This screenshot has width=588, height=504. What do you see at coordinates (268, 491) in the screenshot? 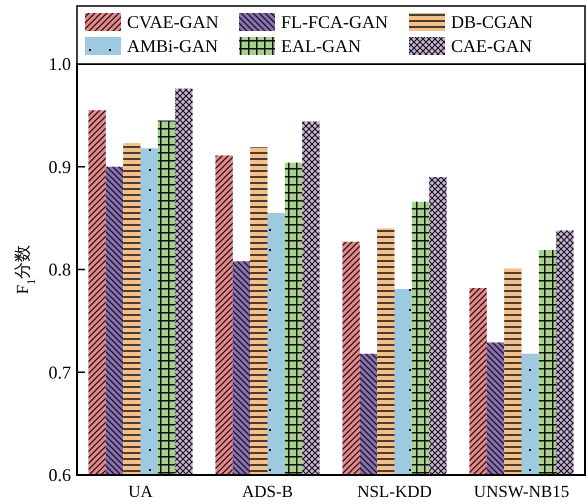
I see `x-tick-label: ADS-B` at bounding box center [268, 491].